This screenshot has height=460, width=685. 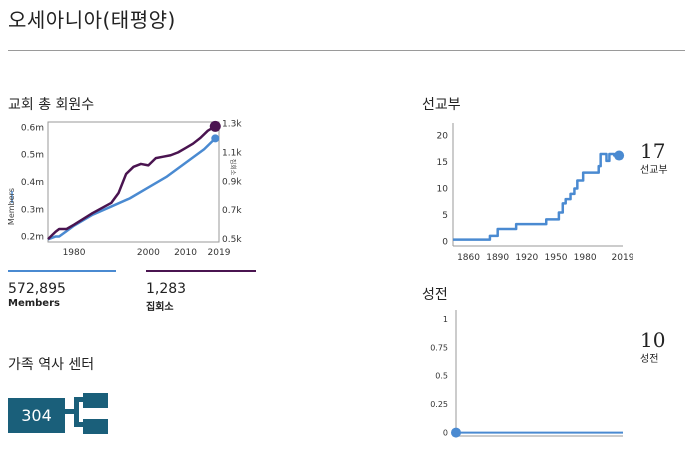 What do you see at coordinates (445, 243) in the screenshot?
I see `missionaries-y-tick-label: 0` at bounding box center [445, 243].